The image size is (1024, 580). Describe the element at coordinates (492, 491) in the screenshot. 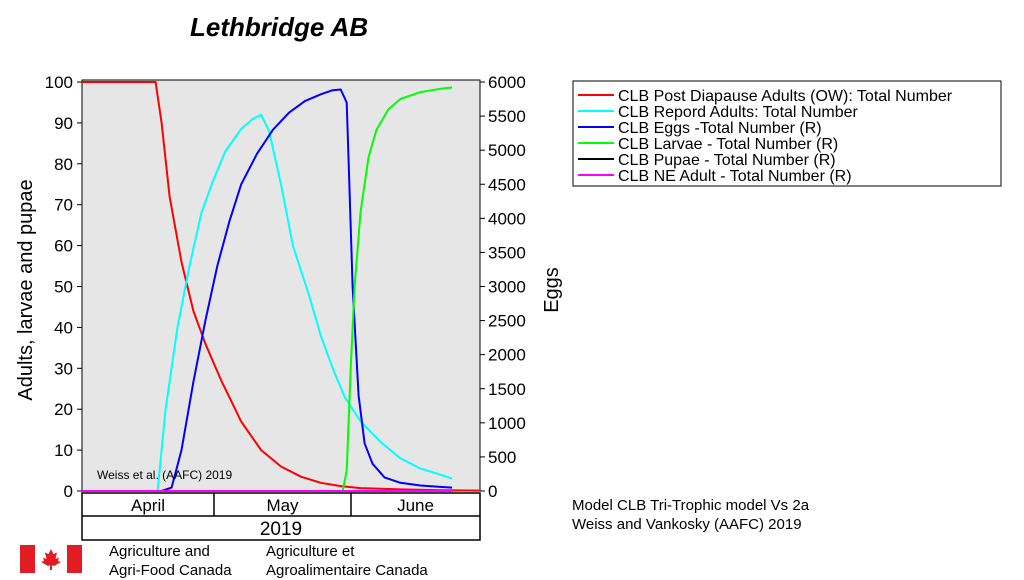

I see `y2-tick-label: 0` at that location.